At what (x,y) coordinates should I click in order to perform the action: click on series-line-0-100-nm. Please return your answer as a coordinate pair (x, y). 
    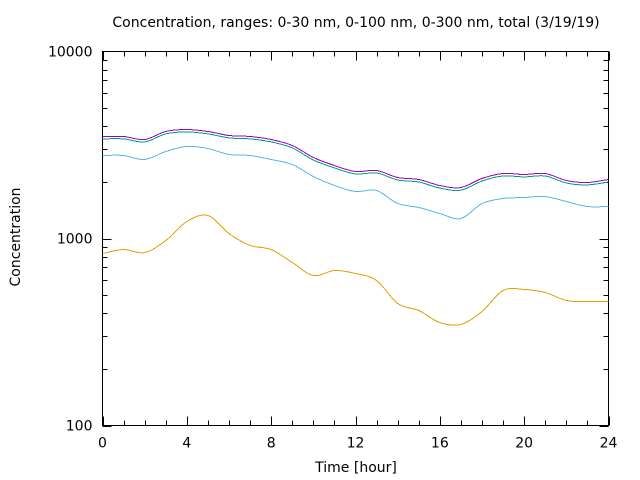
    Looking at the image, I should click on (355, 182).